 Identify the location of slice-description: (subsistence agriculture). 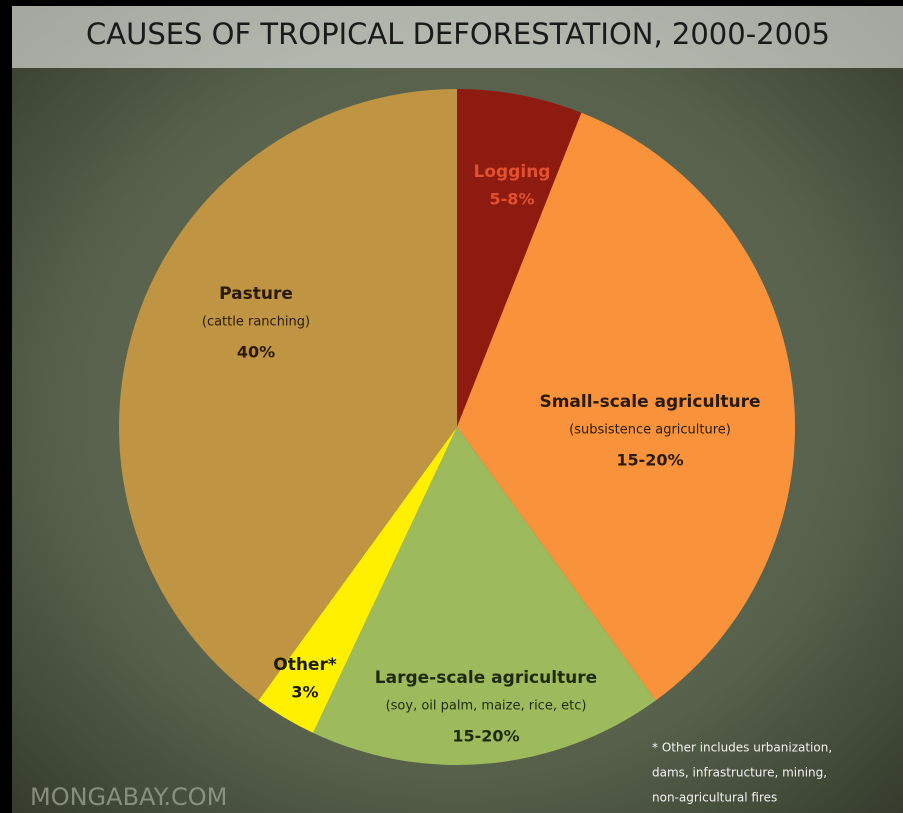
(650, 430).